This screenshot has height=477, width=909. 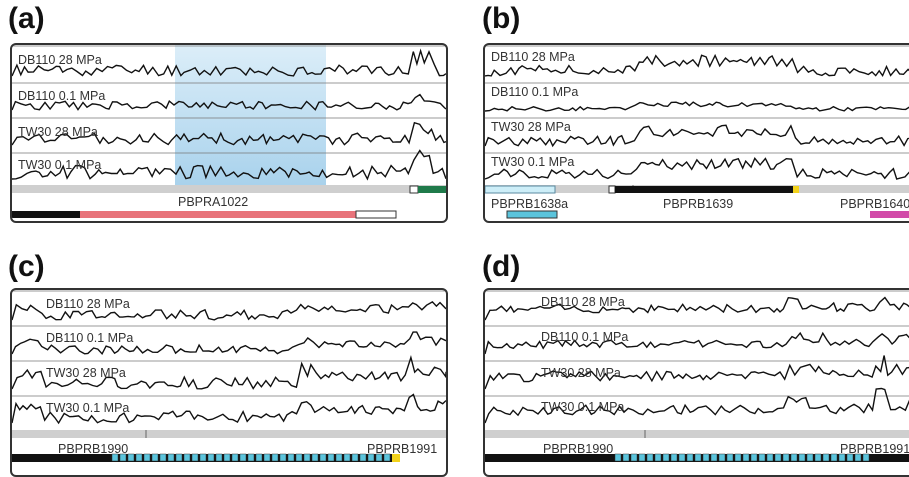 I want to click on panel-b-track-label-4: TW30 0.1 MPa, so click(x=533, y=162).